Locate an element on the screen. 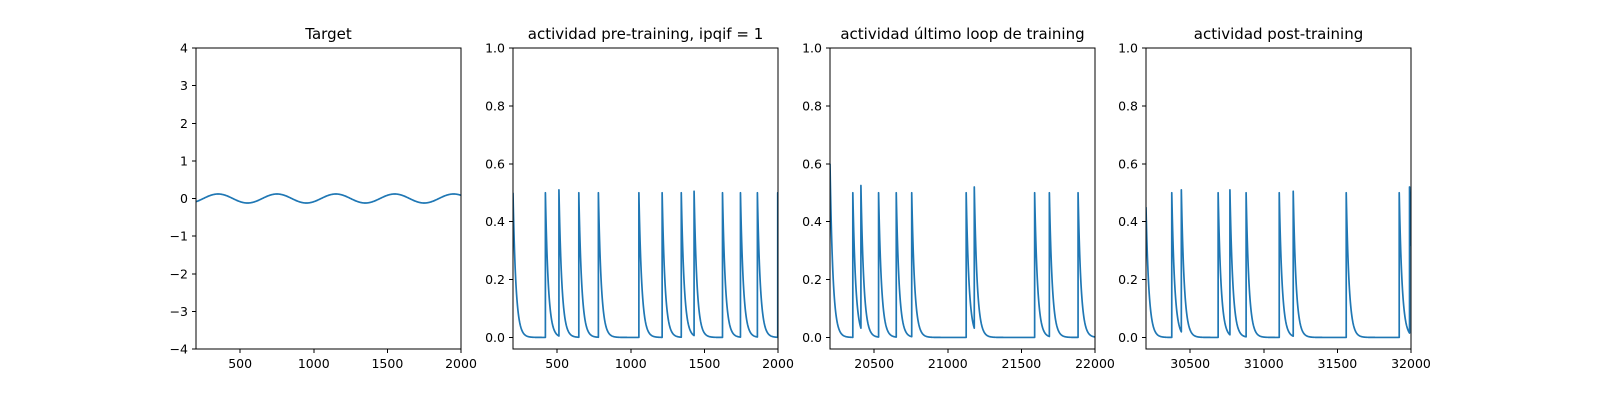 The width and height of the screenshot is (1600, 400). y-tick-label: 4 is located at coordinates (184, 48).